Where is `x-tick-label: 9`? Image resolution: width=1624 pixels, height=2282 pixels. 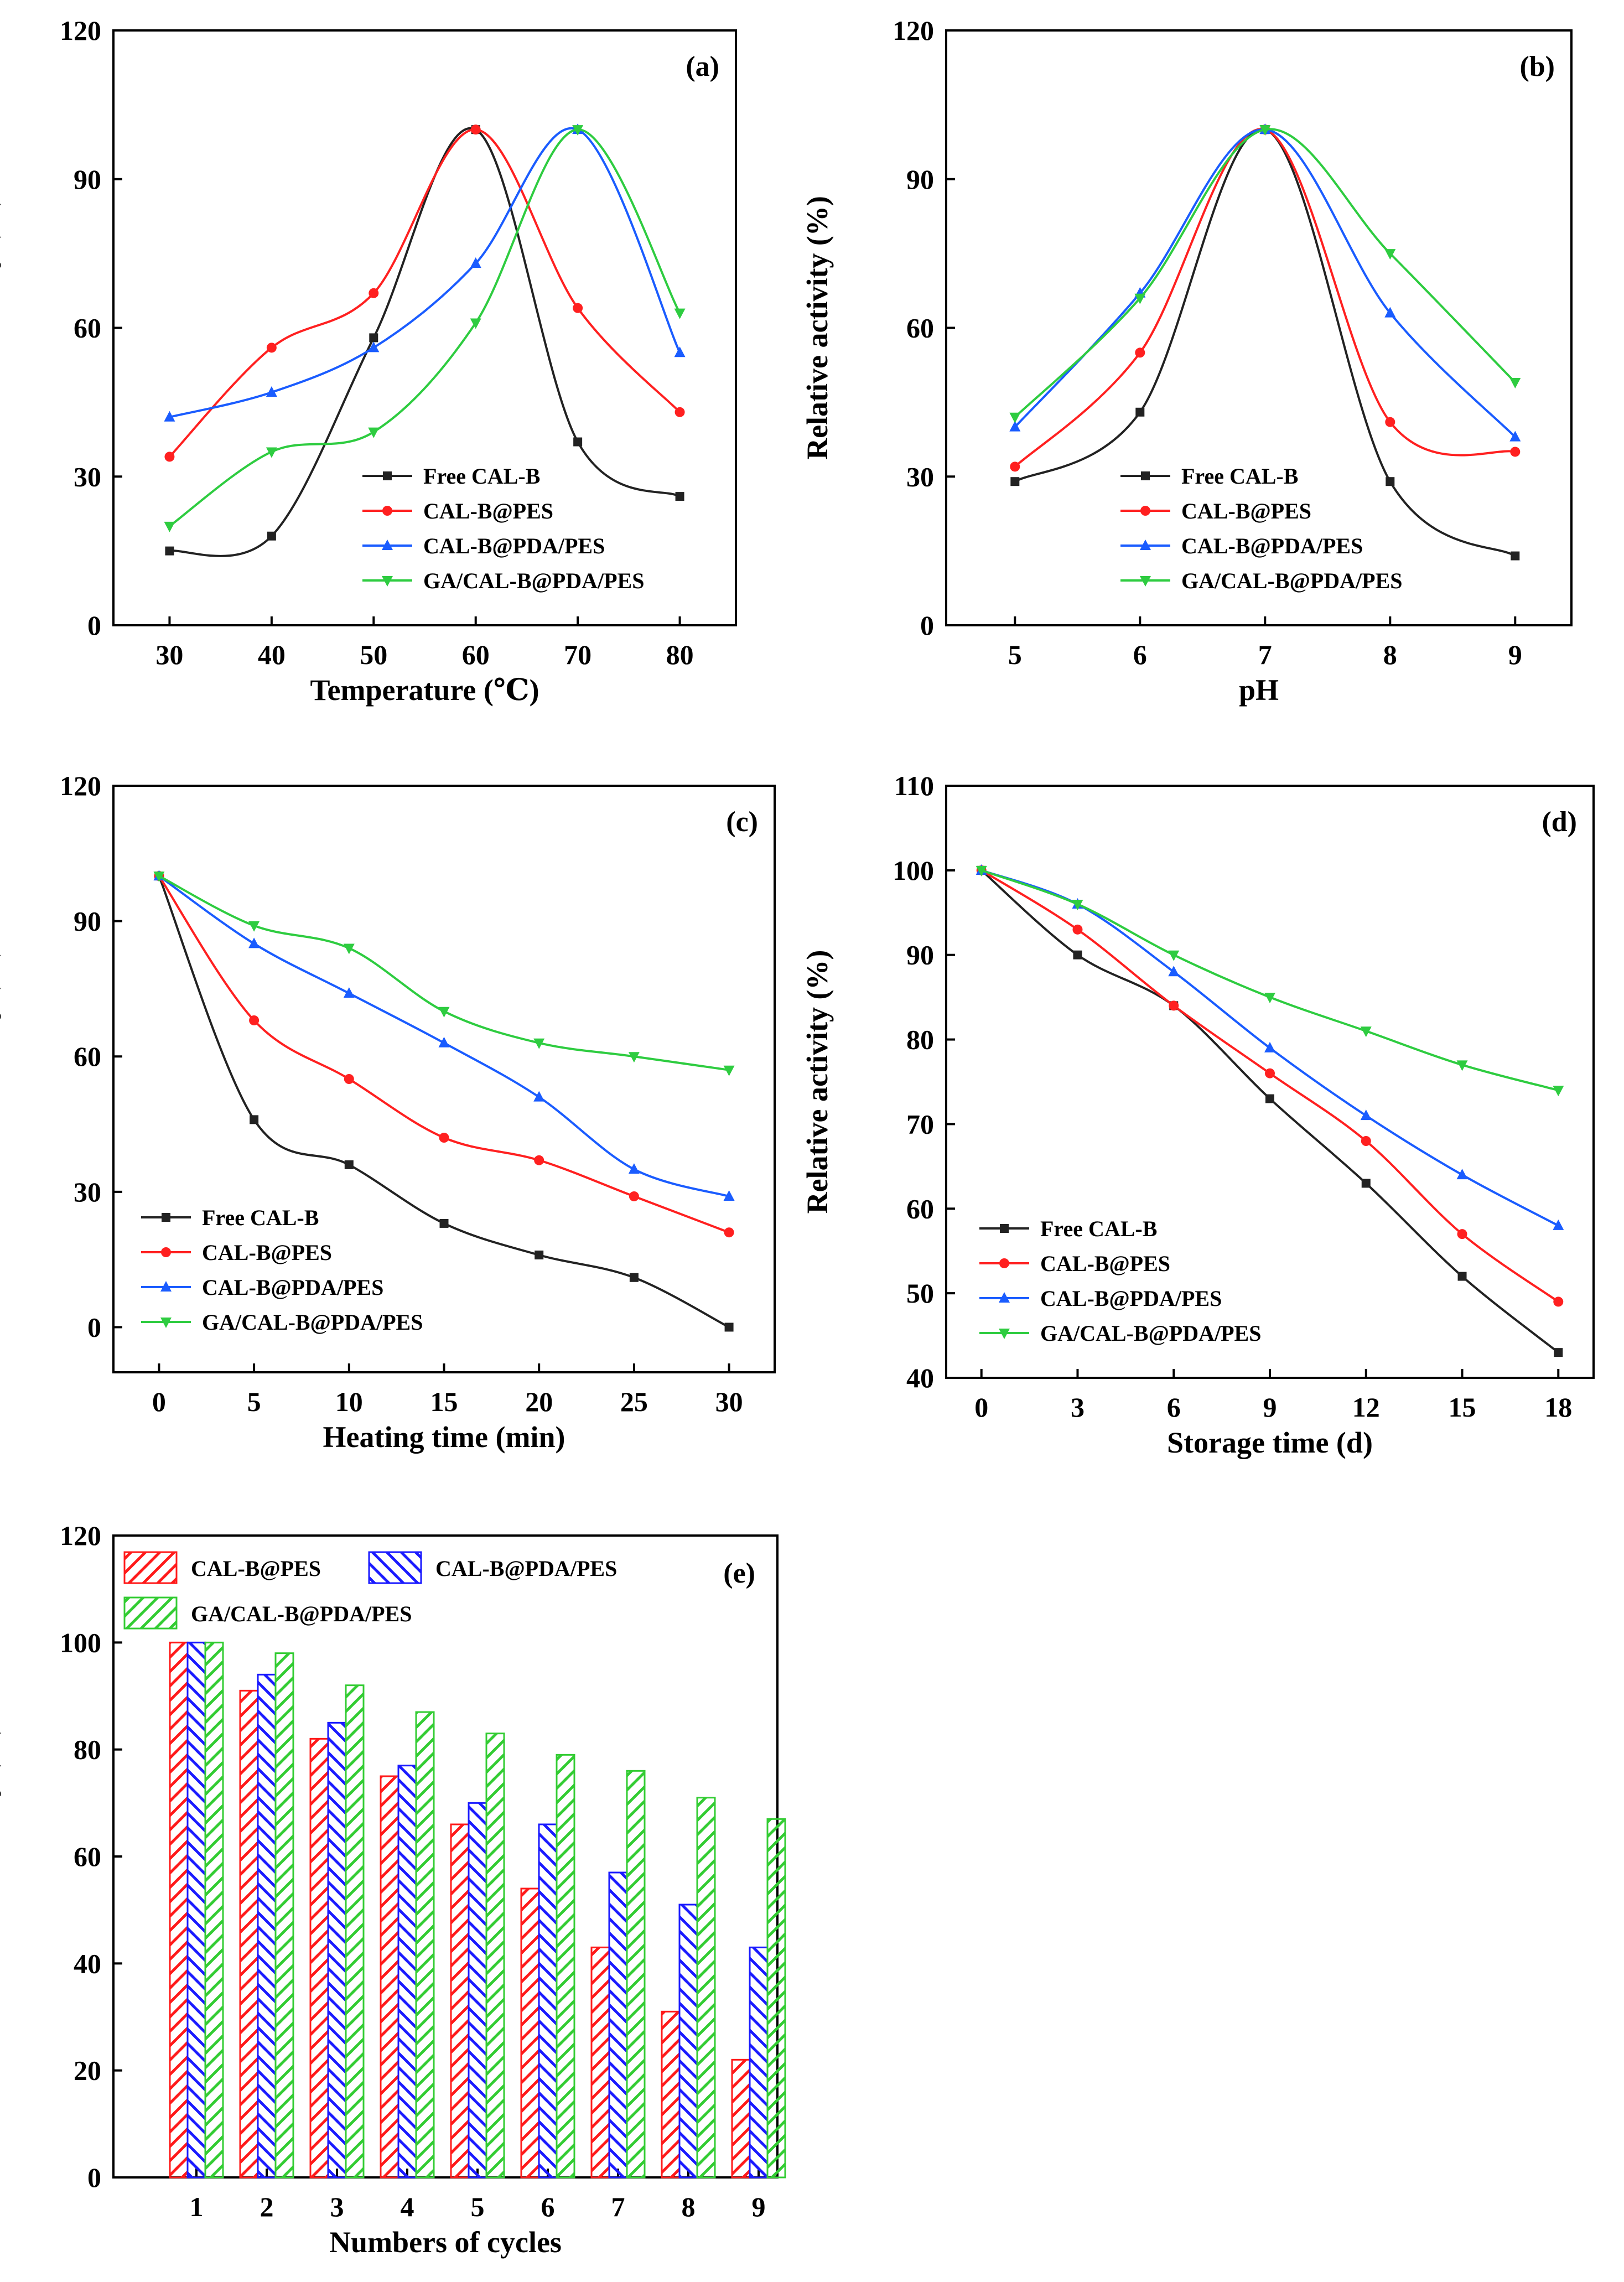 x-tick-label: 9 is located at coordinates (1515, 654).